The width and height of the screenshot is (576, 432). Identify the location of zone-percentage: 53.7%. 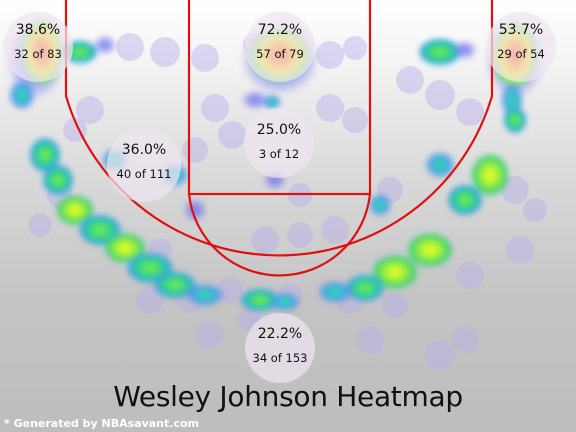
(521, 30).